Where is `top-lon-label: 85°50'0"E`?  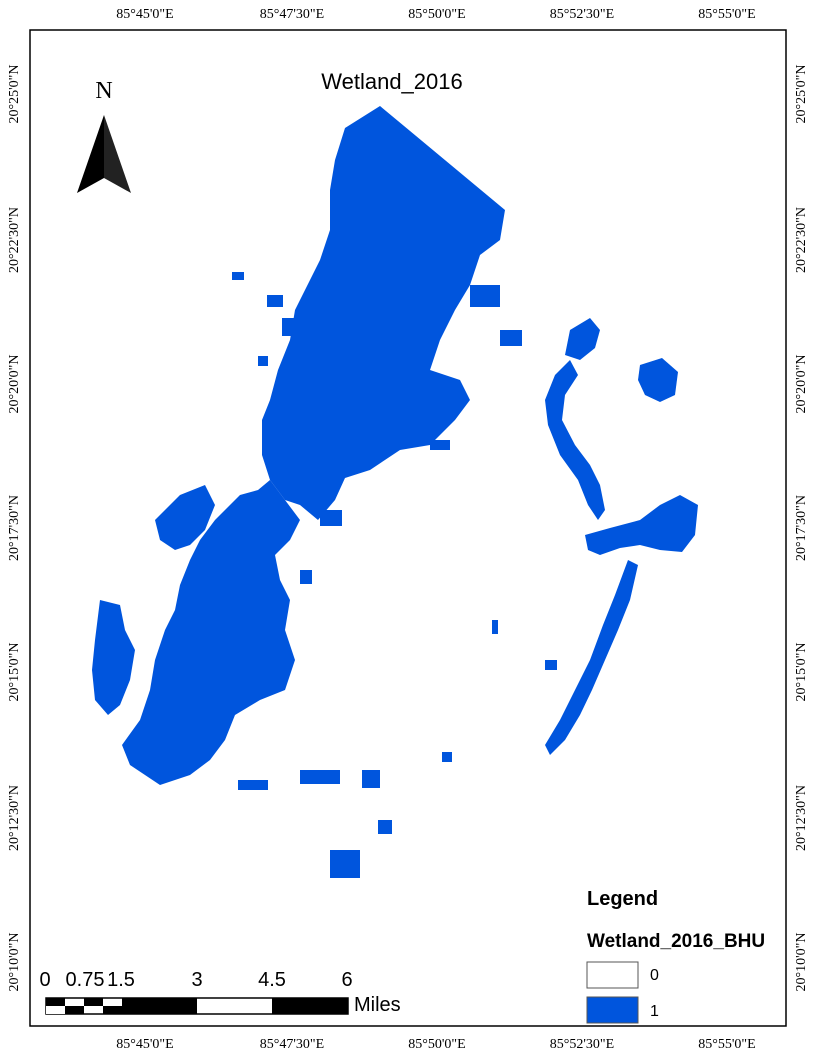 top-lon-label: 85°50'0"E is located at coordinates (436, 14).